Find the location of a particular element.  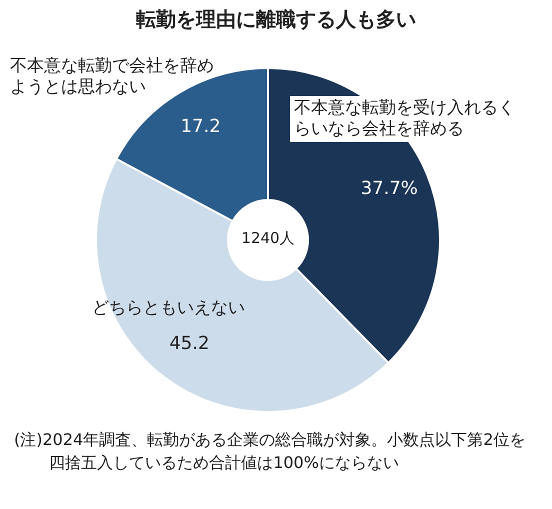

title: 転勤を理由に離職する人も多い is located at coordinates (276, 19).